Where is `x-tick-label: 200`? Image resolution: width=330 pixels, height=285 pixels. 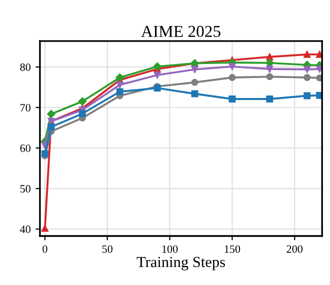
x-tick-label: 200 is located at coordinates (294, 249).